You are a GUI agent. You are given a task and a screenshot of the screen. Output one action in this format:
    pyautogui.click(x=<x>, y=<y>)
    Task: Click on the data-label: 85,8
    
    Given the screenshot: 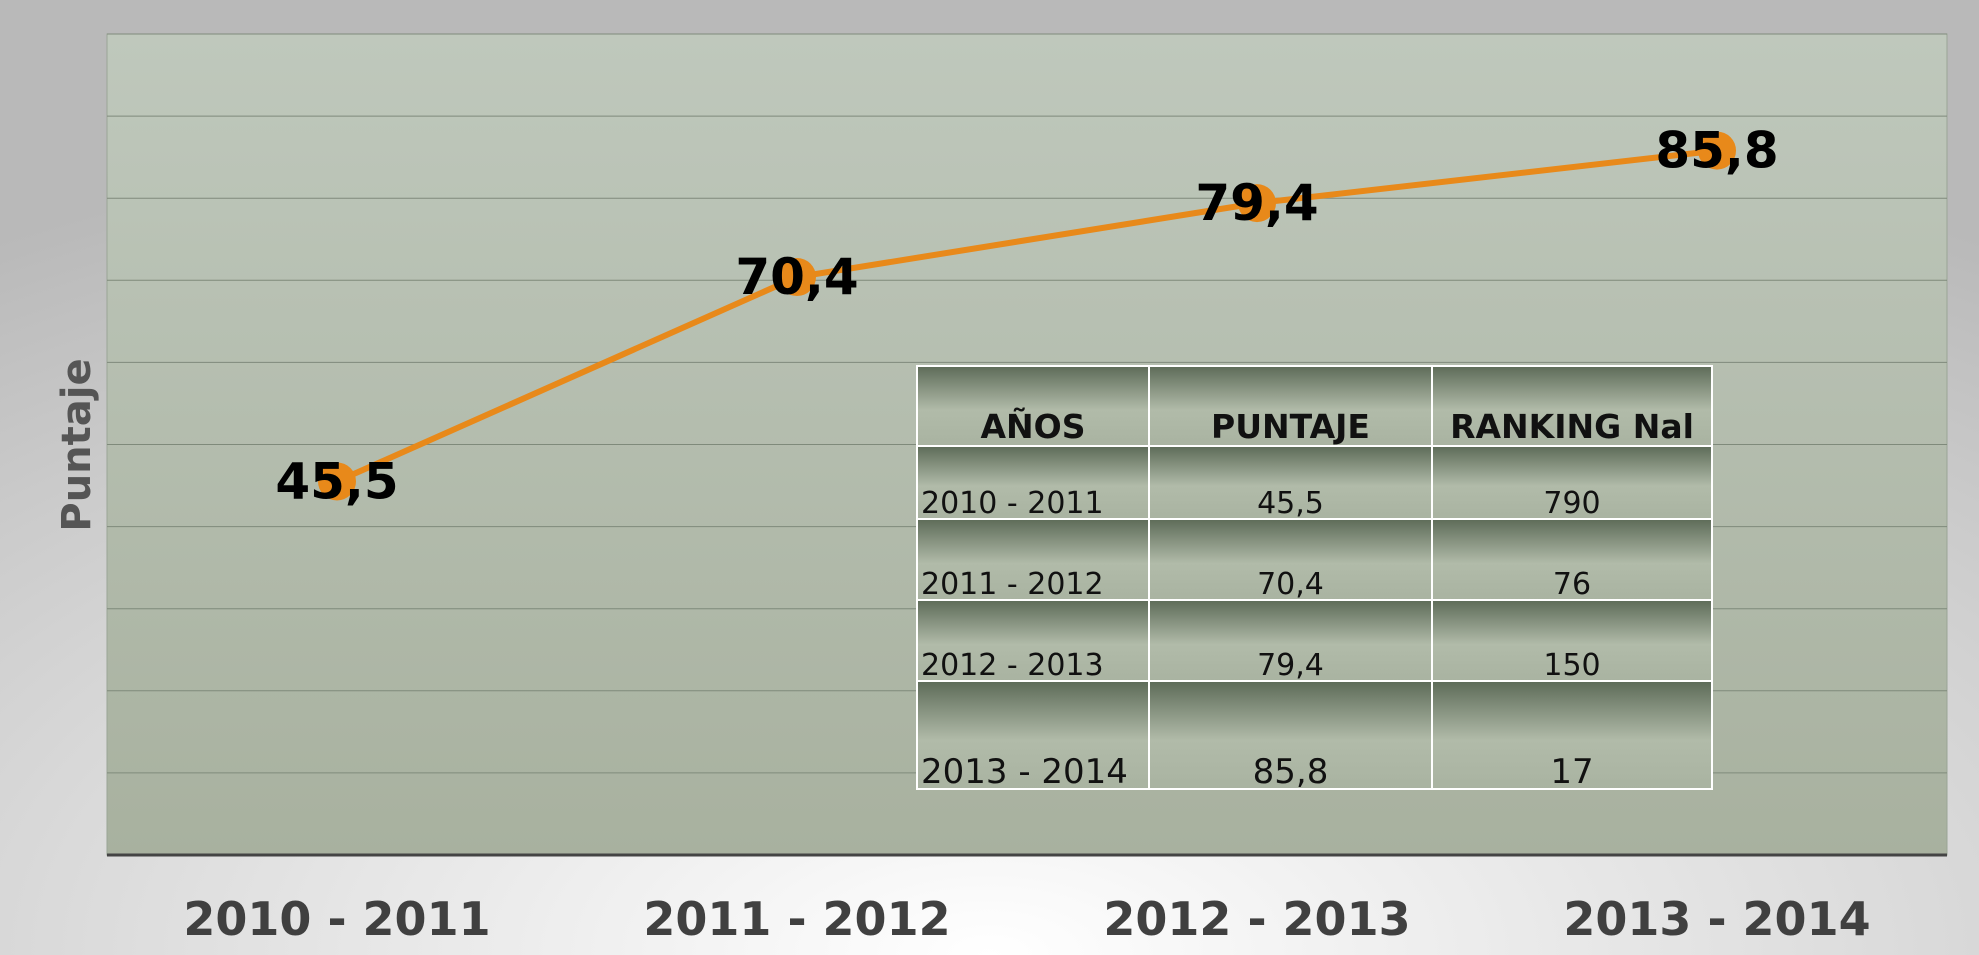 What is the action you would take?
    pyautogui.click(x=1716, y=151)
    